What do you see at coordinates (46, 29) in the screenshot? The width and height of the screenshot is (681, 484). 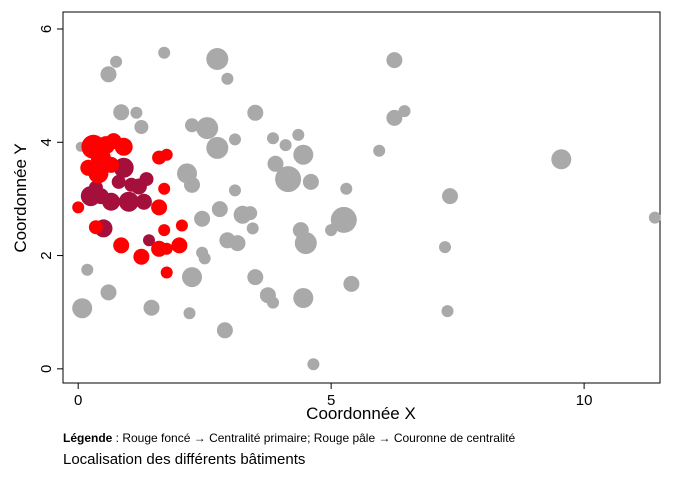 I see `y-tick-label: 6` at bounding box center [46, 29].